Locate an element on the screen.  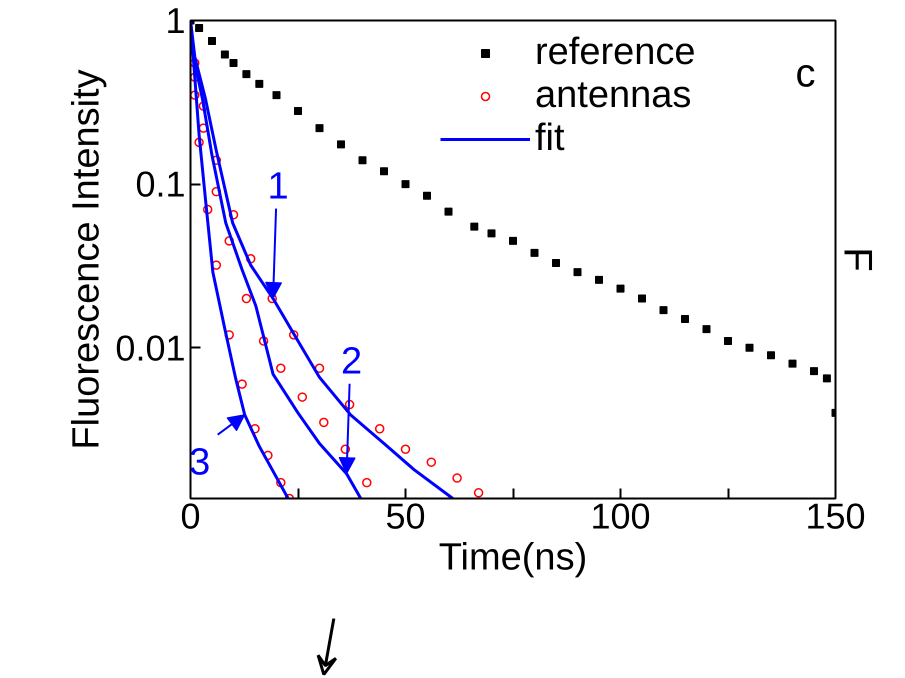
y-tick-label: 1 is located at coordinates (175, 20).